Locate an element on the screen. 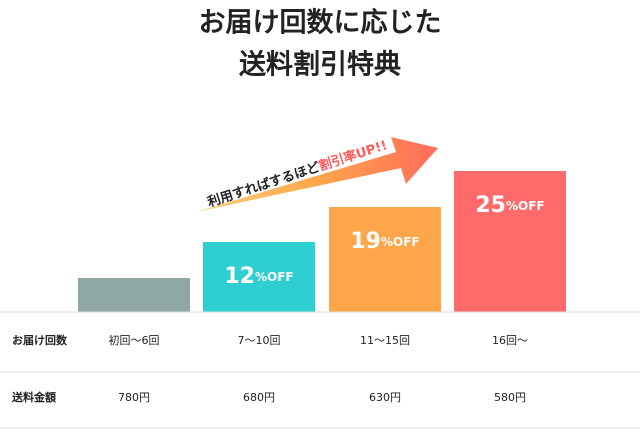  arrow is located at coordinates (317, 174).